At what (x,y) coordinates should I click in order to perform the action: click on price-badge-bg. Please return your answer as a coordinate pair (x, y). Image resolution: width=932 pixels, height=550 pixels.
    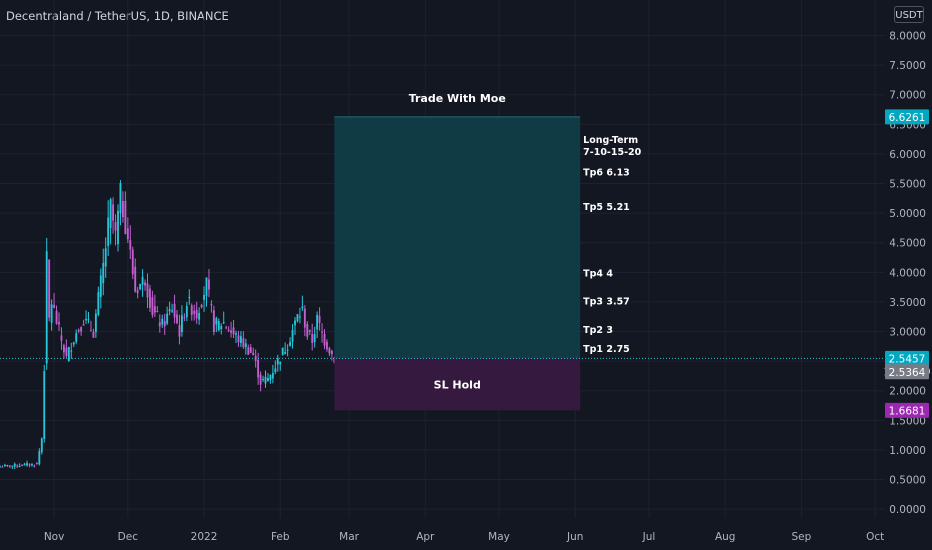
    Looking at the image, I should click on (907, 372).